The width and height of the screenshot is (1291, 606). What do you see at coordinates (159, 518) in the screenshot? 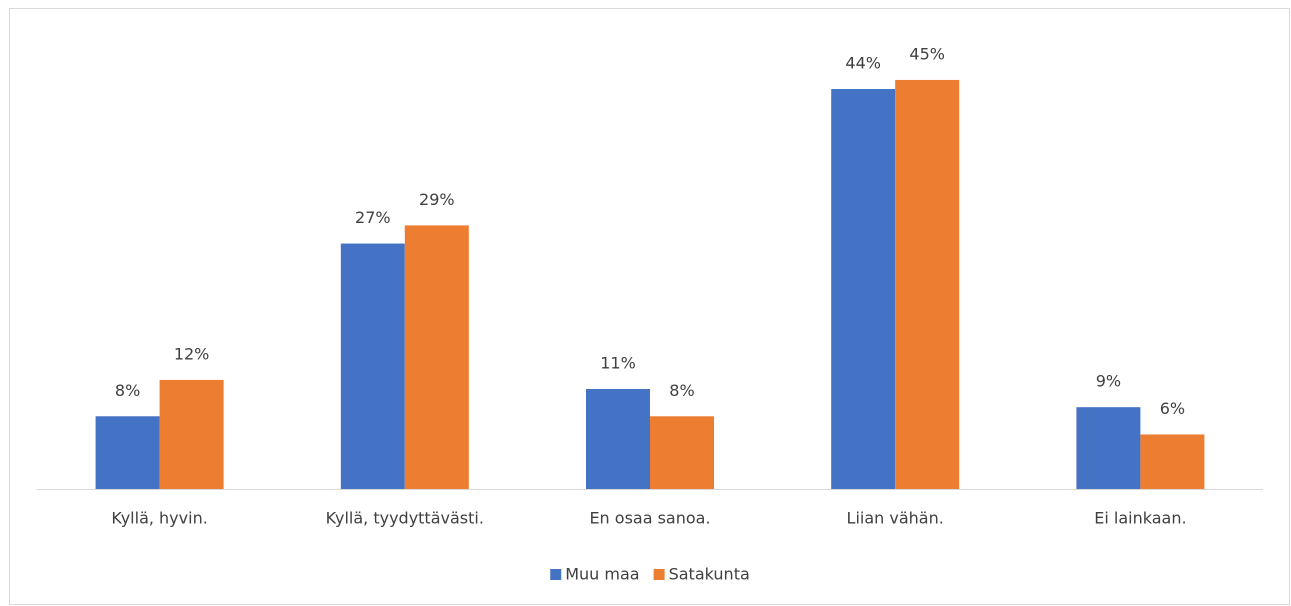
I see `x-tick-label: Kyllä, hyvin.` at bounding box center [159, 518].